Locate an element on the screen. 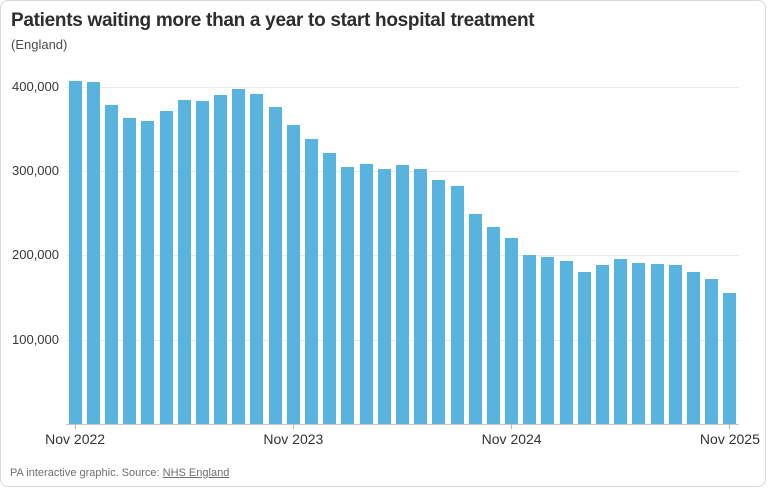 Image resolution: width=768 pixels, height=489 pixels. bar-jan-2025 is located at coordinates (548, 340).